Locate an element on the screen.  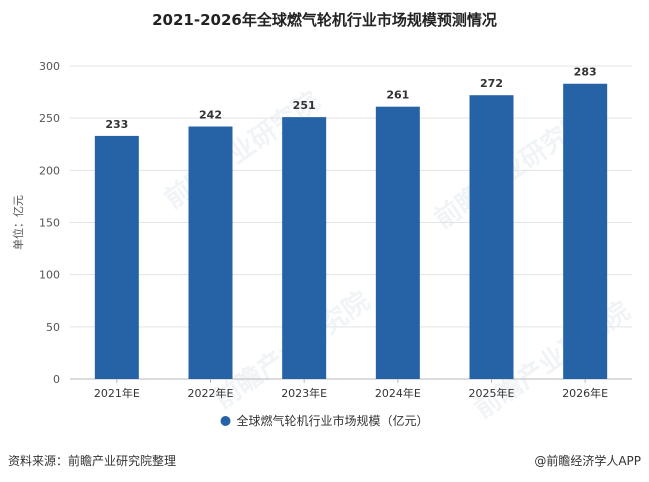
y-tick-label: 100 is located at coordinates (49, 275).